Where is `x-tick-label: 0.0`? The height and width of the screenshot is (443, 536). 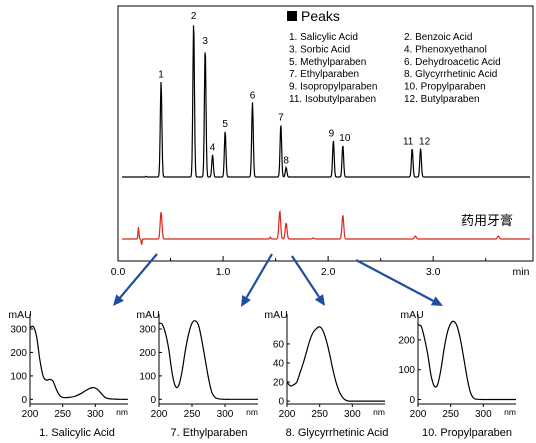 x-tick-label: 0.0 is located at coordinates (118, 272).